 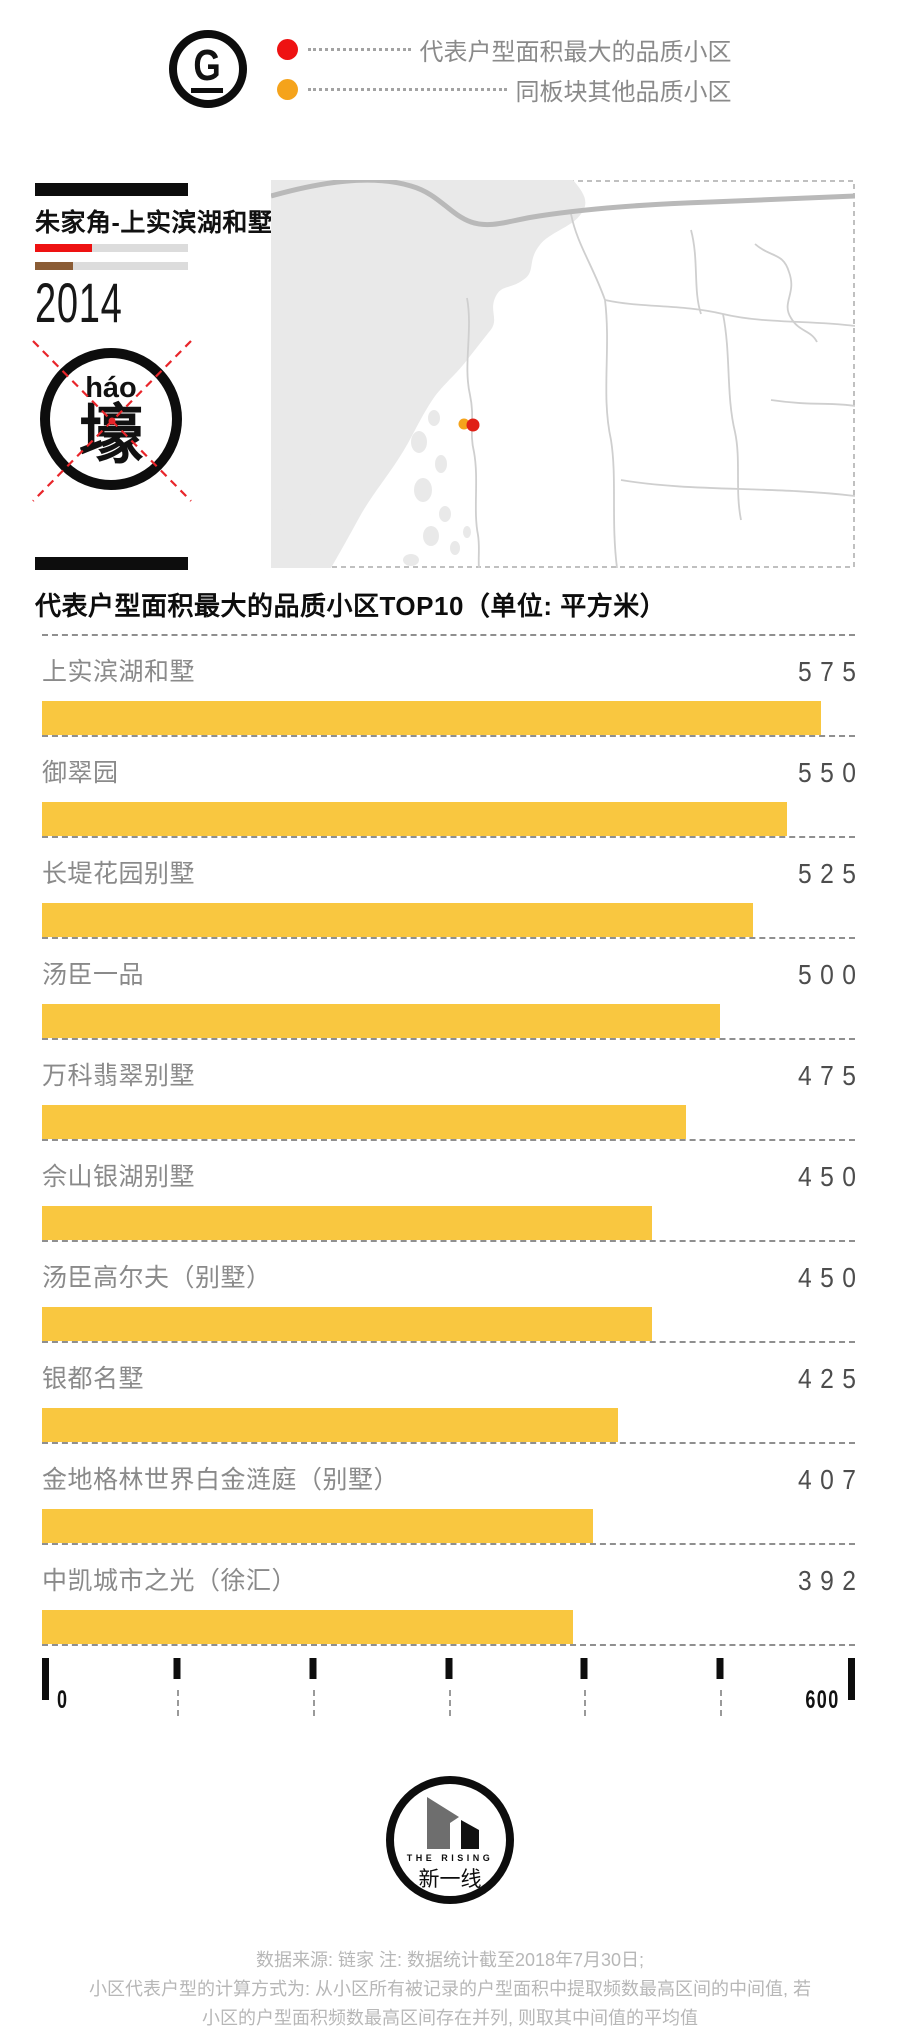 What do you see at coordinates (449, 1191) in the screenshot?
I see `bar-row: 佘山银湖别墅 450` at bounding box center [449, 1191].